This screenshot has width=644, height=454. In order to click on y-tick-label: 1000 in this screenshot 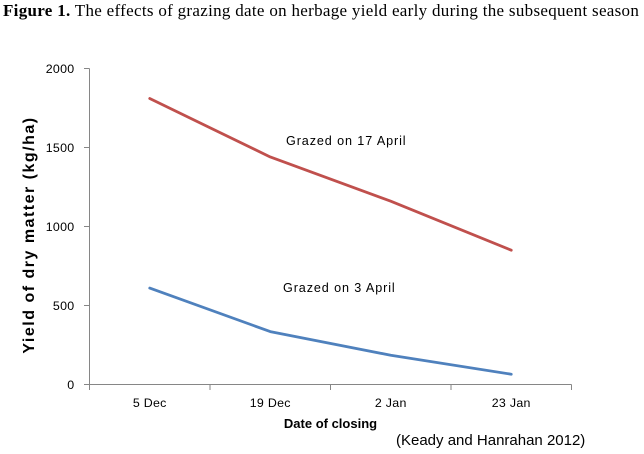, I will do `click(60, 227)`.